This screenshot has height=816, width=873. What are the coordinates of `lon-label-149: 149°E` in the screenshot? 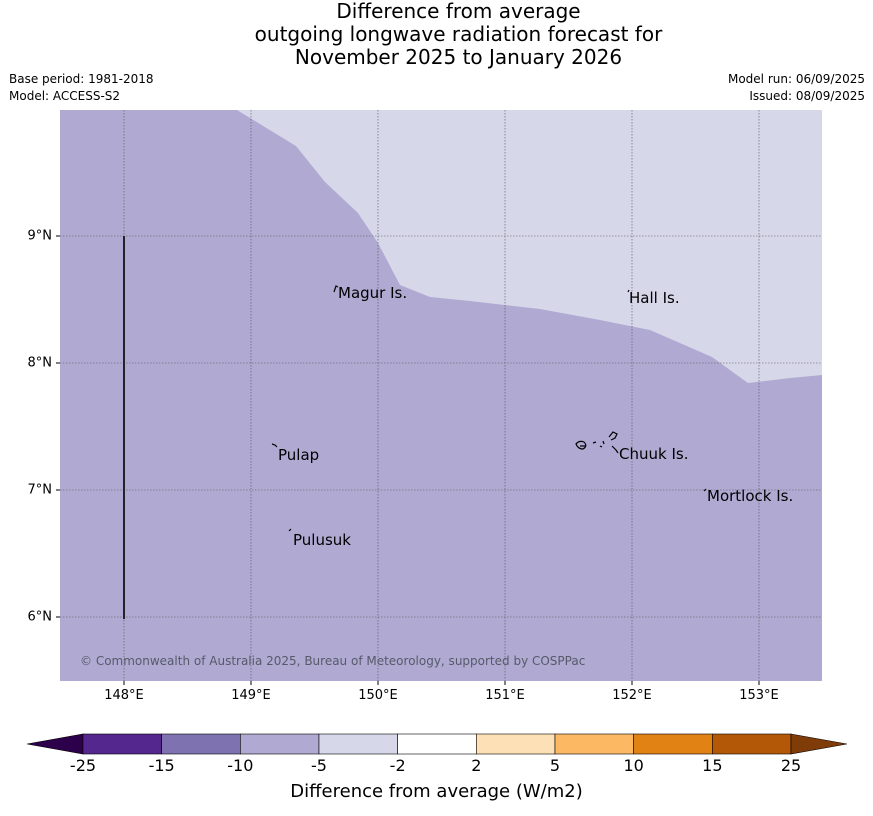 It's located at (251, 695).